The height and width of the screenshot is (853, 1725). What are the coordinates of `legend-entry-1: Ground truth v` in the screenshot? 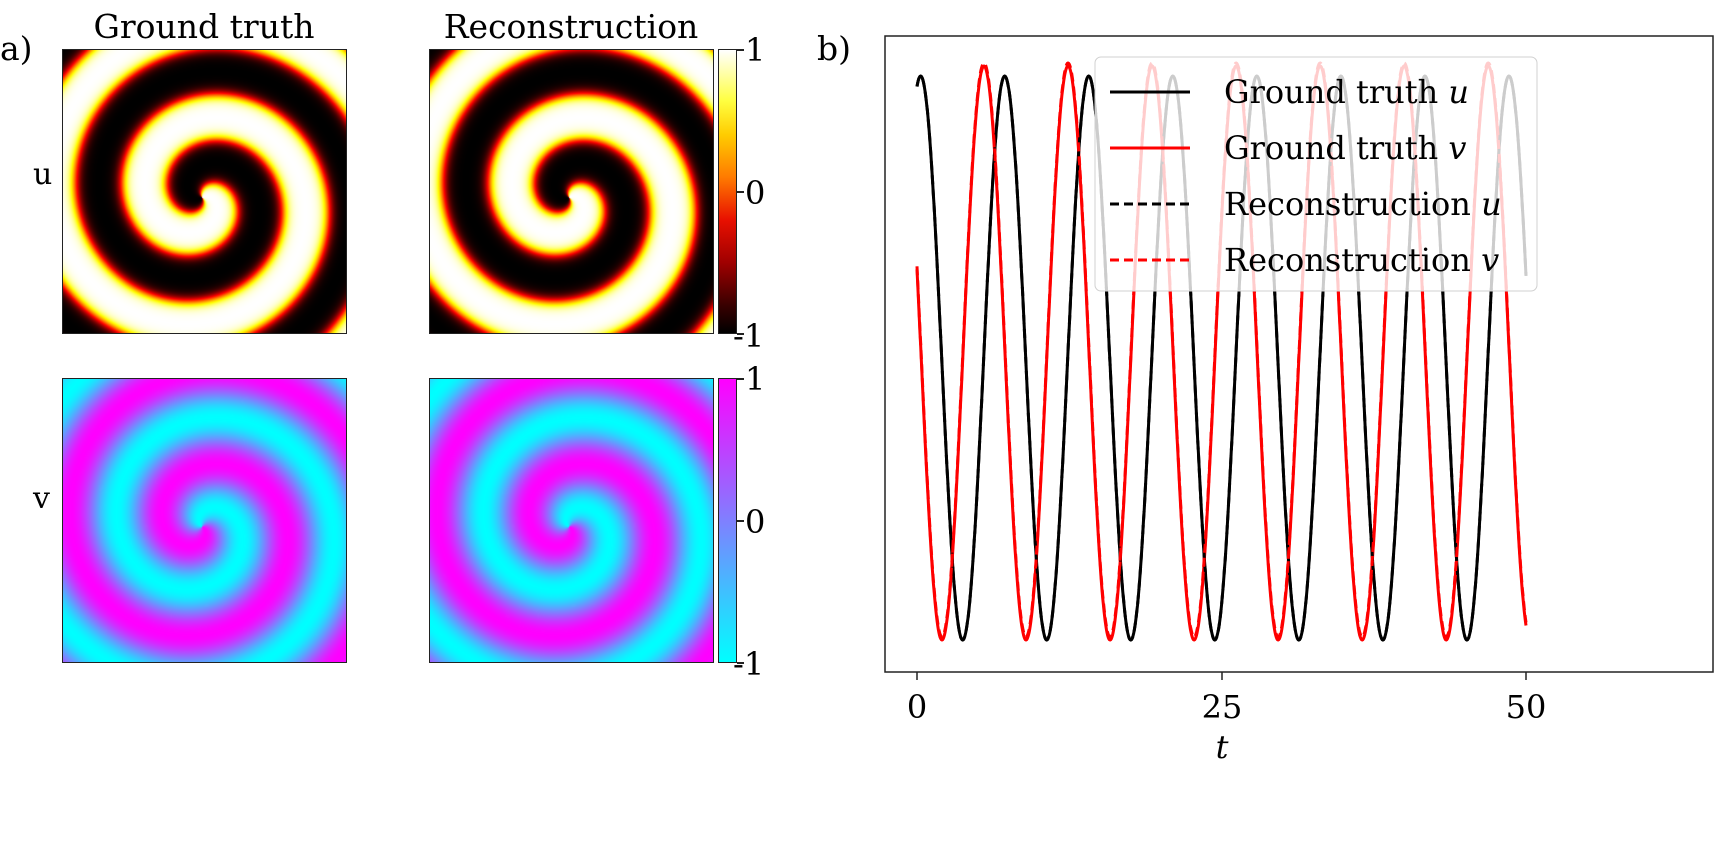 It's located at (1345, 148).